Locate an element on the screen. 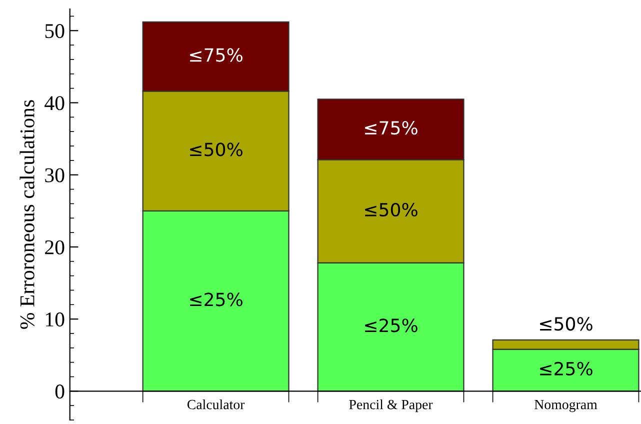  series-label: ≤75% is located at coordinates (391, 127).